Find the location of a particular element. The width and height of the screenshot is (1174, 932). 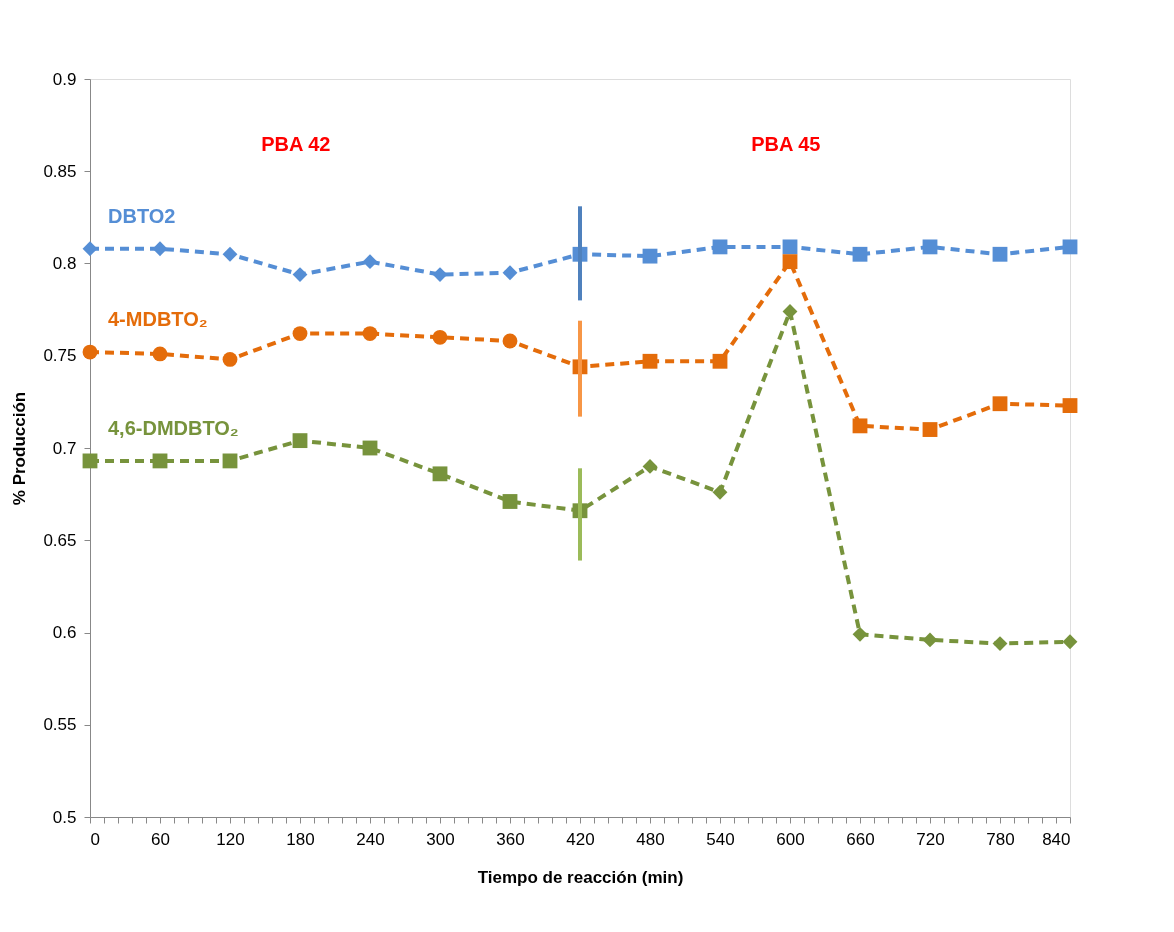

x-tick-label: 60 is located at coordinates (160, 839).